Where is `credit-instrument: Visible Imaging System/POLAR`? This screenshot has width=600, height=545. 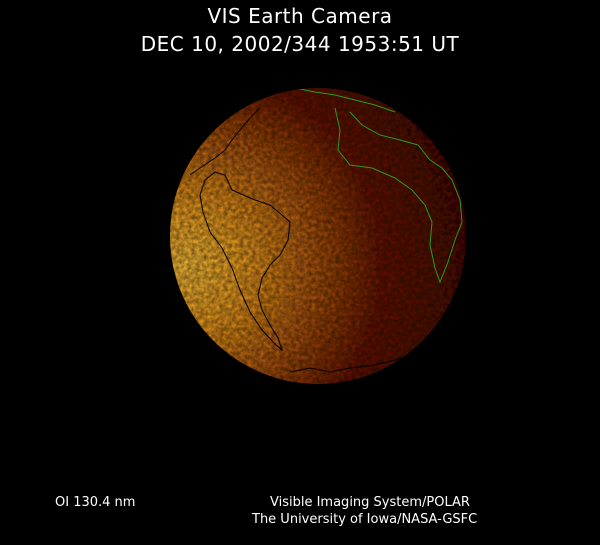
credit-instrument: Visible Imaging System/POLAR is located at coordinates (370, 502).